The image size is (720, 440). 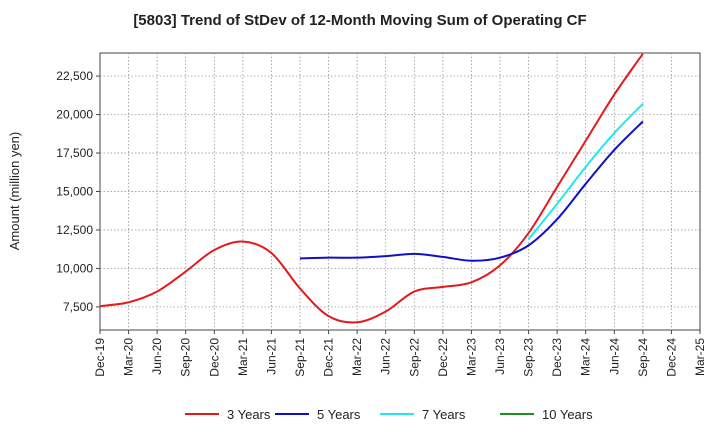 I want to click on x-tick-label: Dec-22, so click(x=443, y=357).